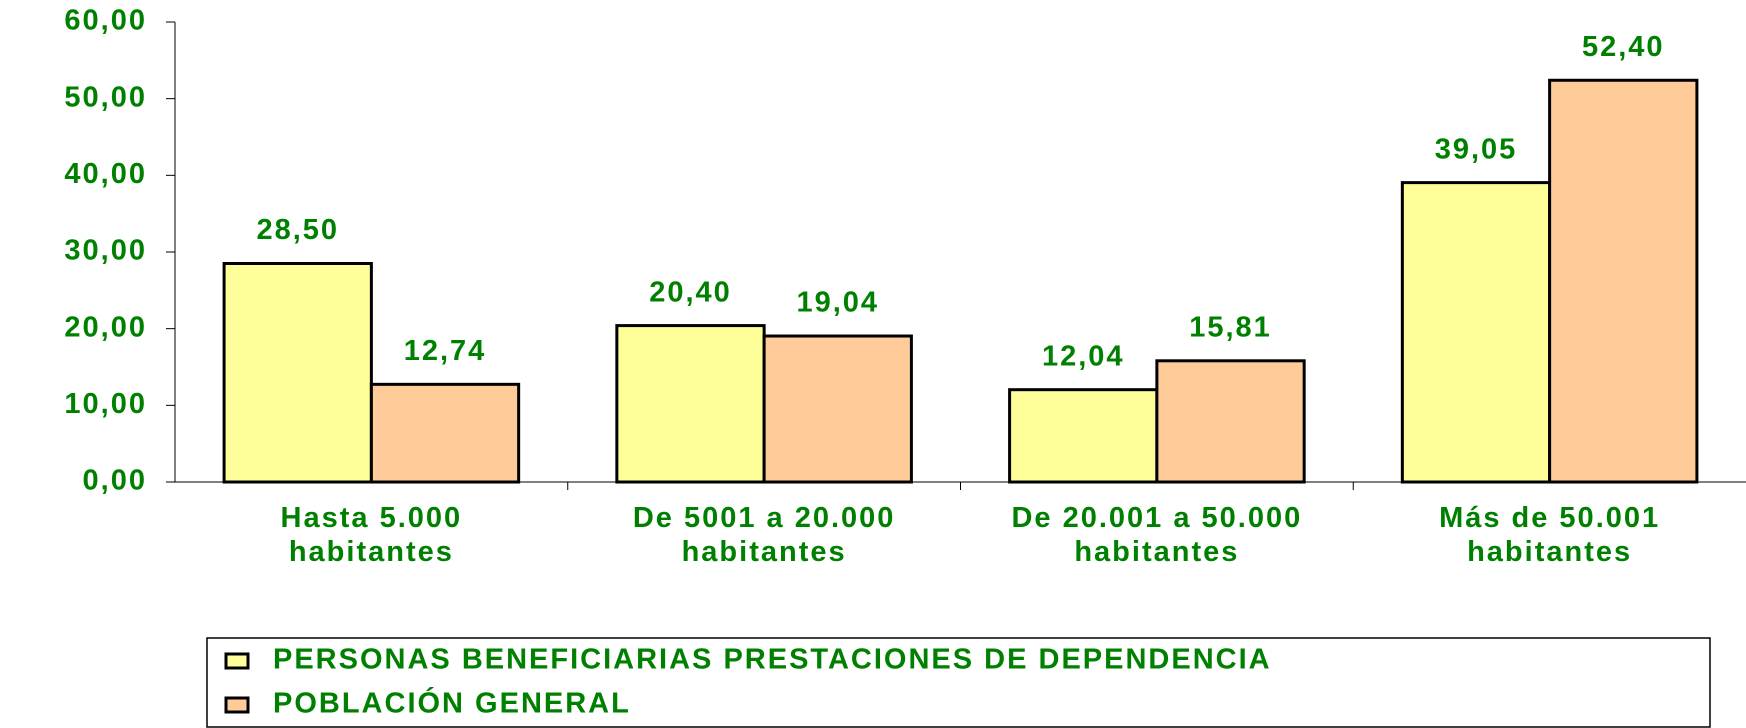  What do you see at coordinates (105, 327) in the screenshot?
I see `y-tick-label: 20,00` at bounding box center [105, 327].